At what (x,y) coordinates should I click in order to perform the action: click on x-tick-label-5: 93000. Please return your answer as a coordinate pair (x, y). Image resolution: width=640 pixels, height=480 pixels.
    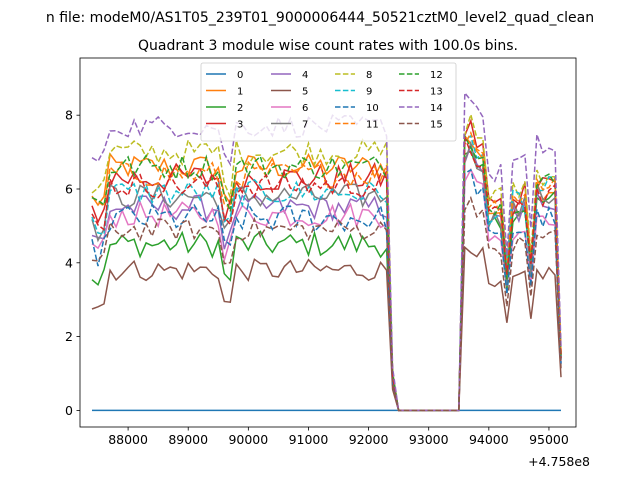
    Looking at the image, I should click on (429, 439).